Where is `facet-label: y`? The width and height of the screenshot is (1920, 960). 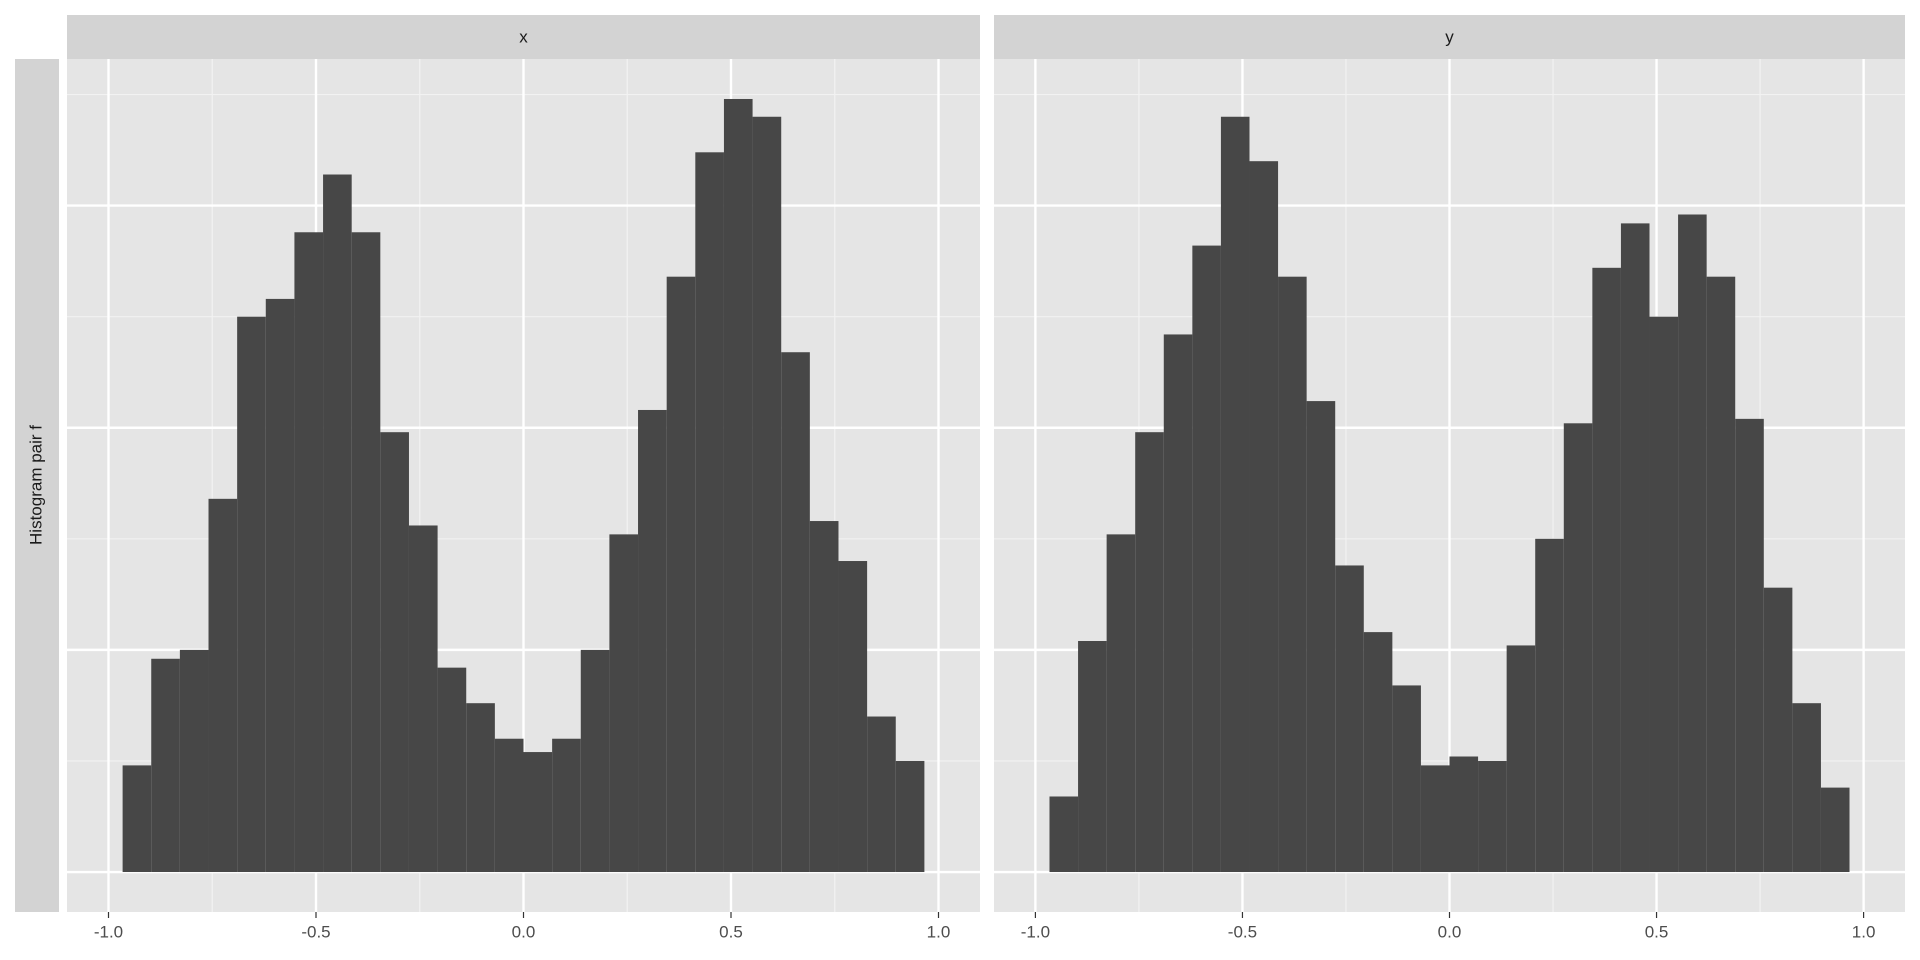 facet-label: y is located at coordinates (1449, 36).